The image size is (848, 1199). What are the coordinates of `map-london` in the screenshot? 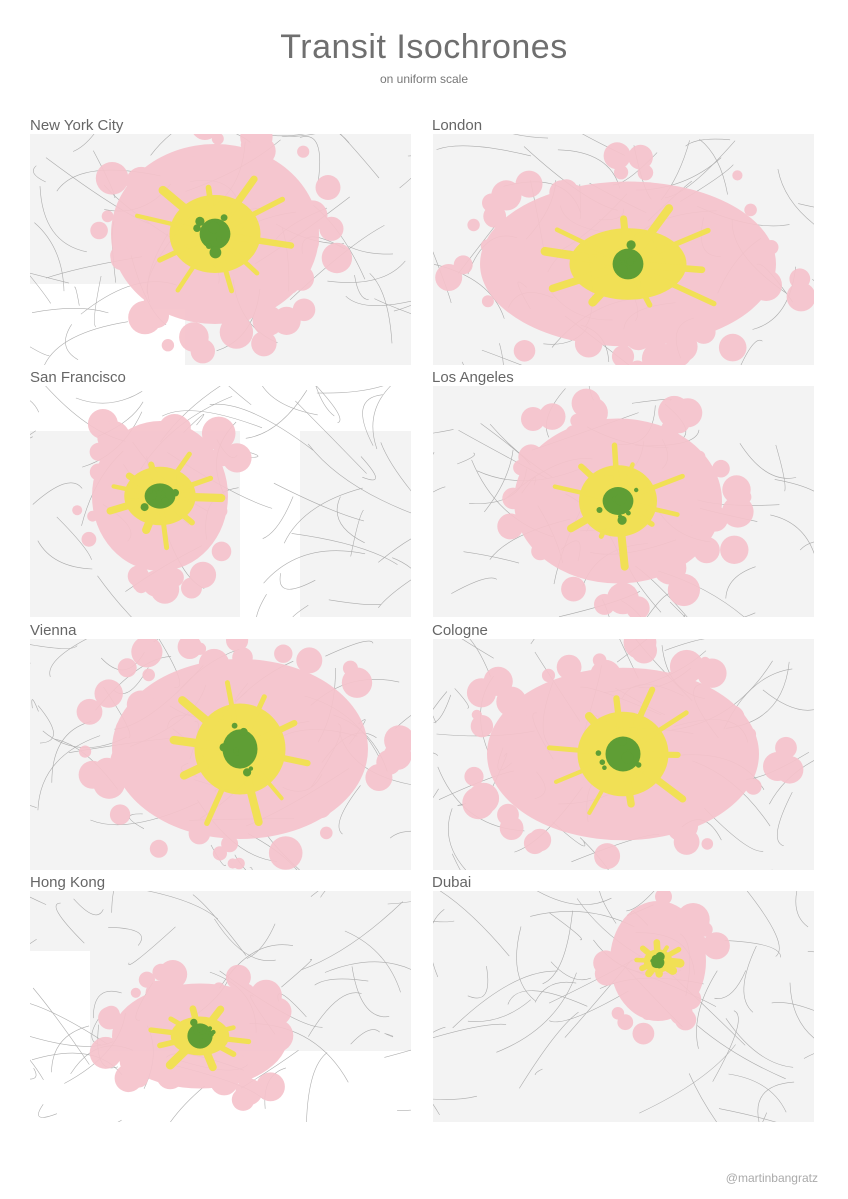 It's located at (623, 249).